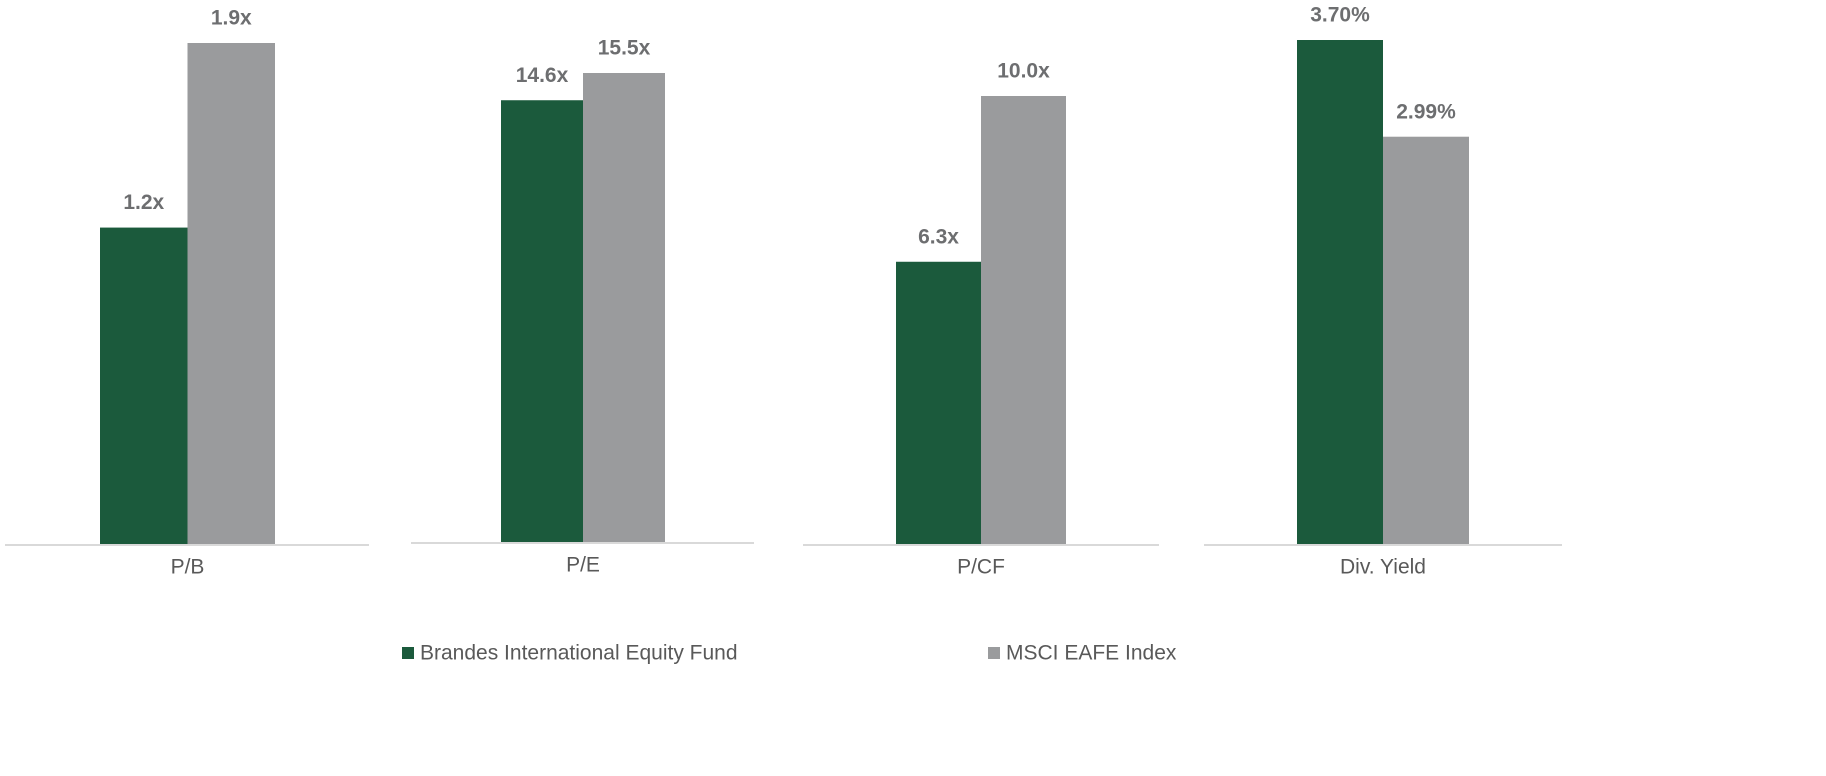 The image size is (1826, 776). Describe the element at coordinates (188, 567) in the screenshot. I see `category-label: P/B` at that location.